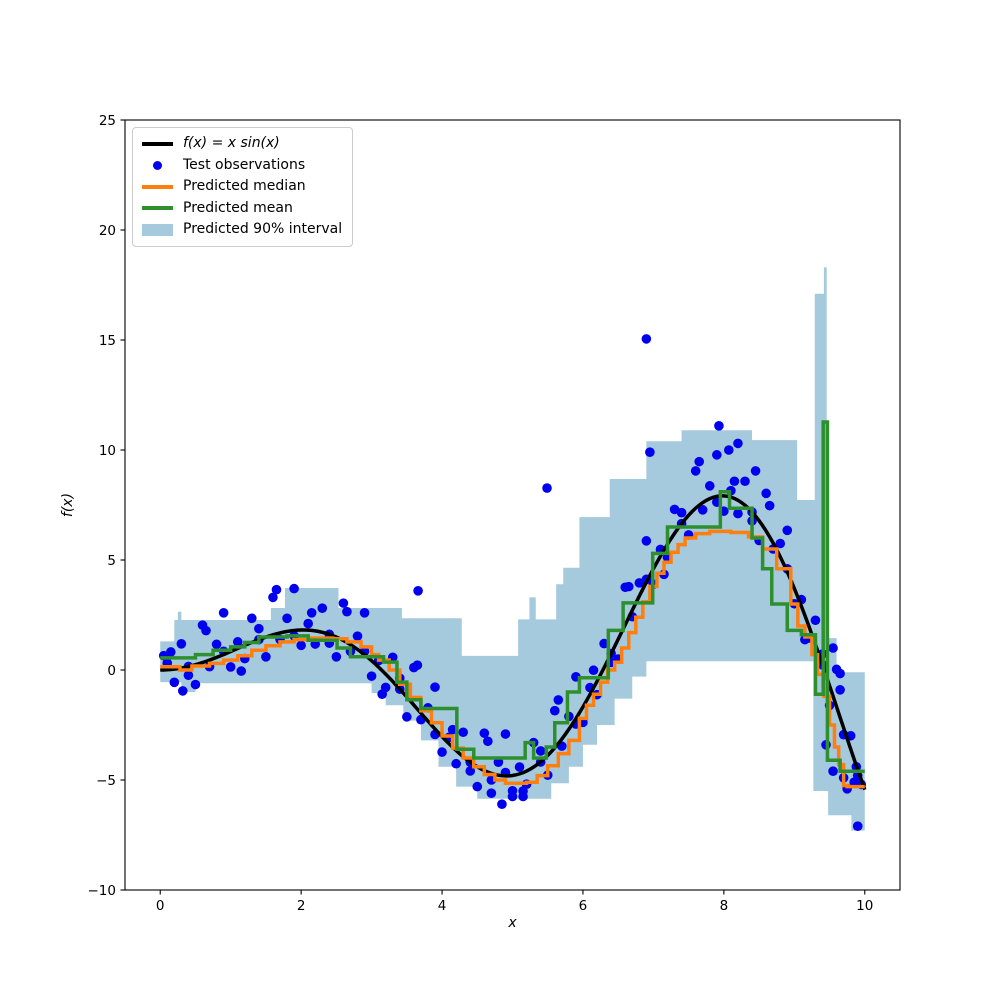 This screenshot has height=1000, width=1000. I want to click on legend-item-predicted-interval: Predicted 90% interval, so click(242, 230).